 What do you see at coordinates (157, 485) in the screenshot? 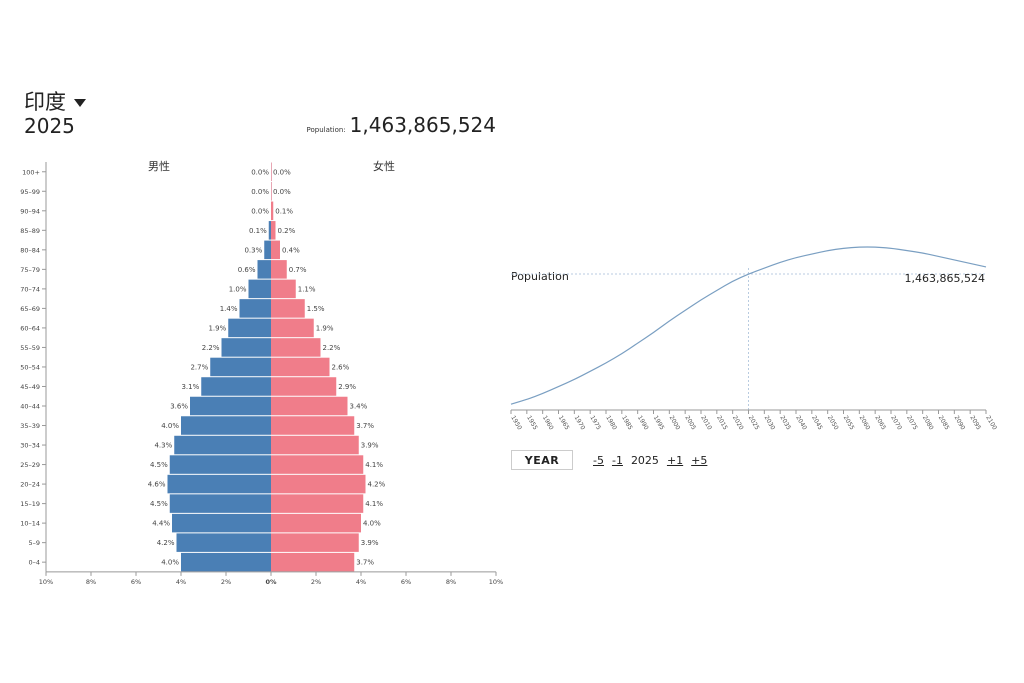
I see `male-data-label: 4.6%` at bounding box center [157, 485].